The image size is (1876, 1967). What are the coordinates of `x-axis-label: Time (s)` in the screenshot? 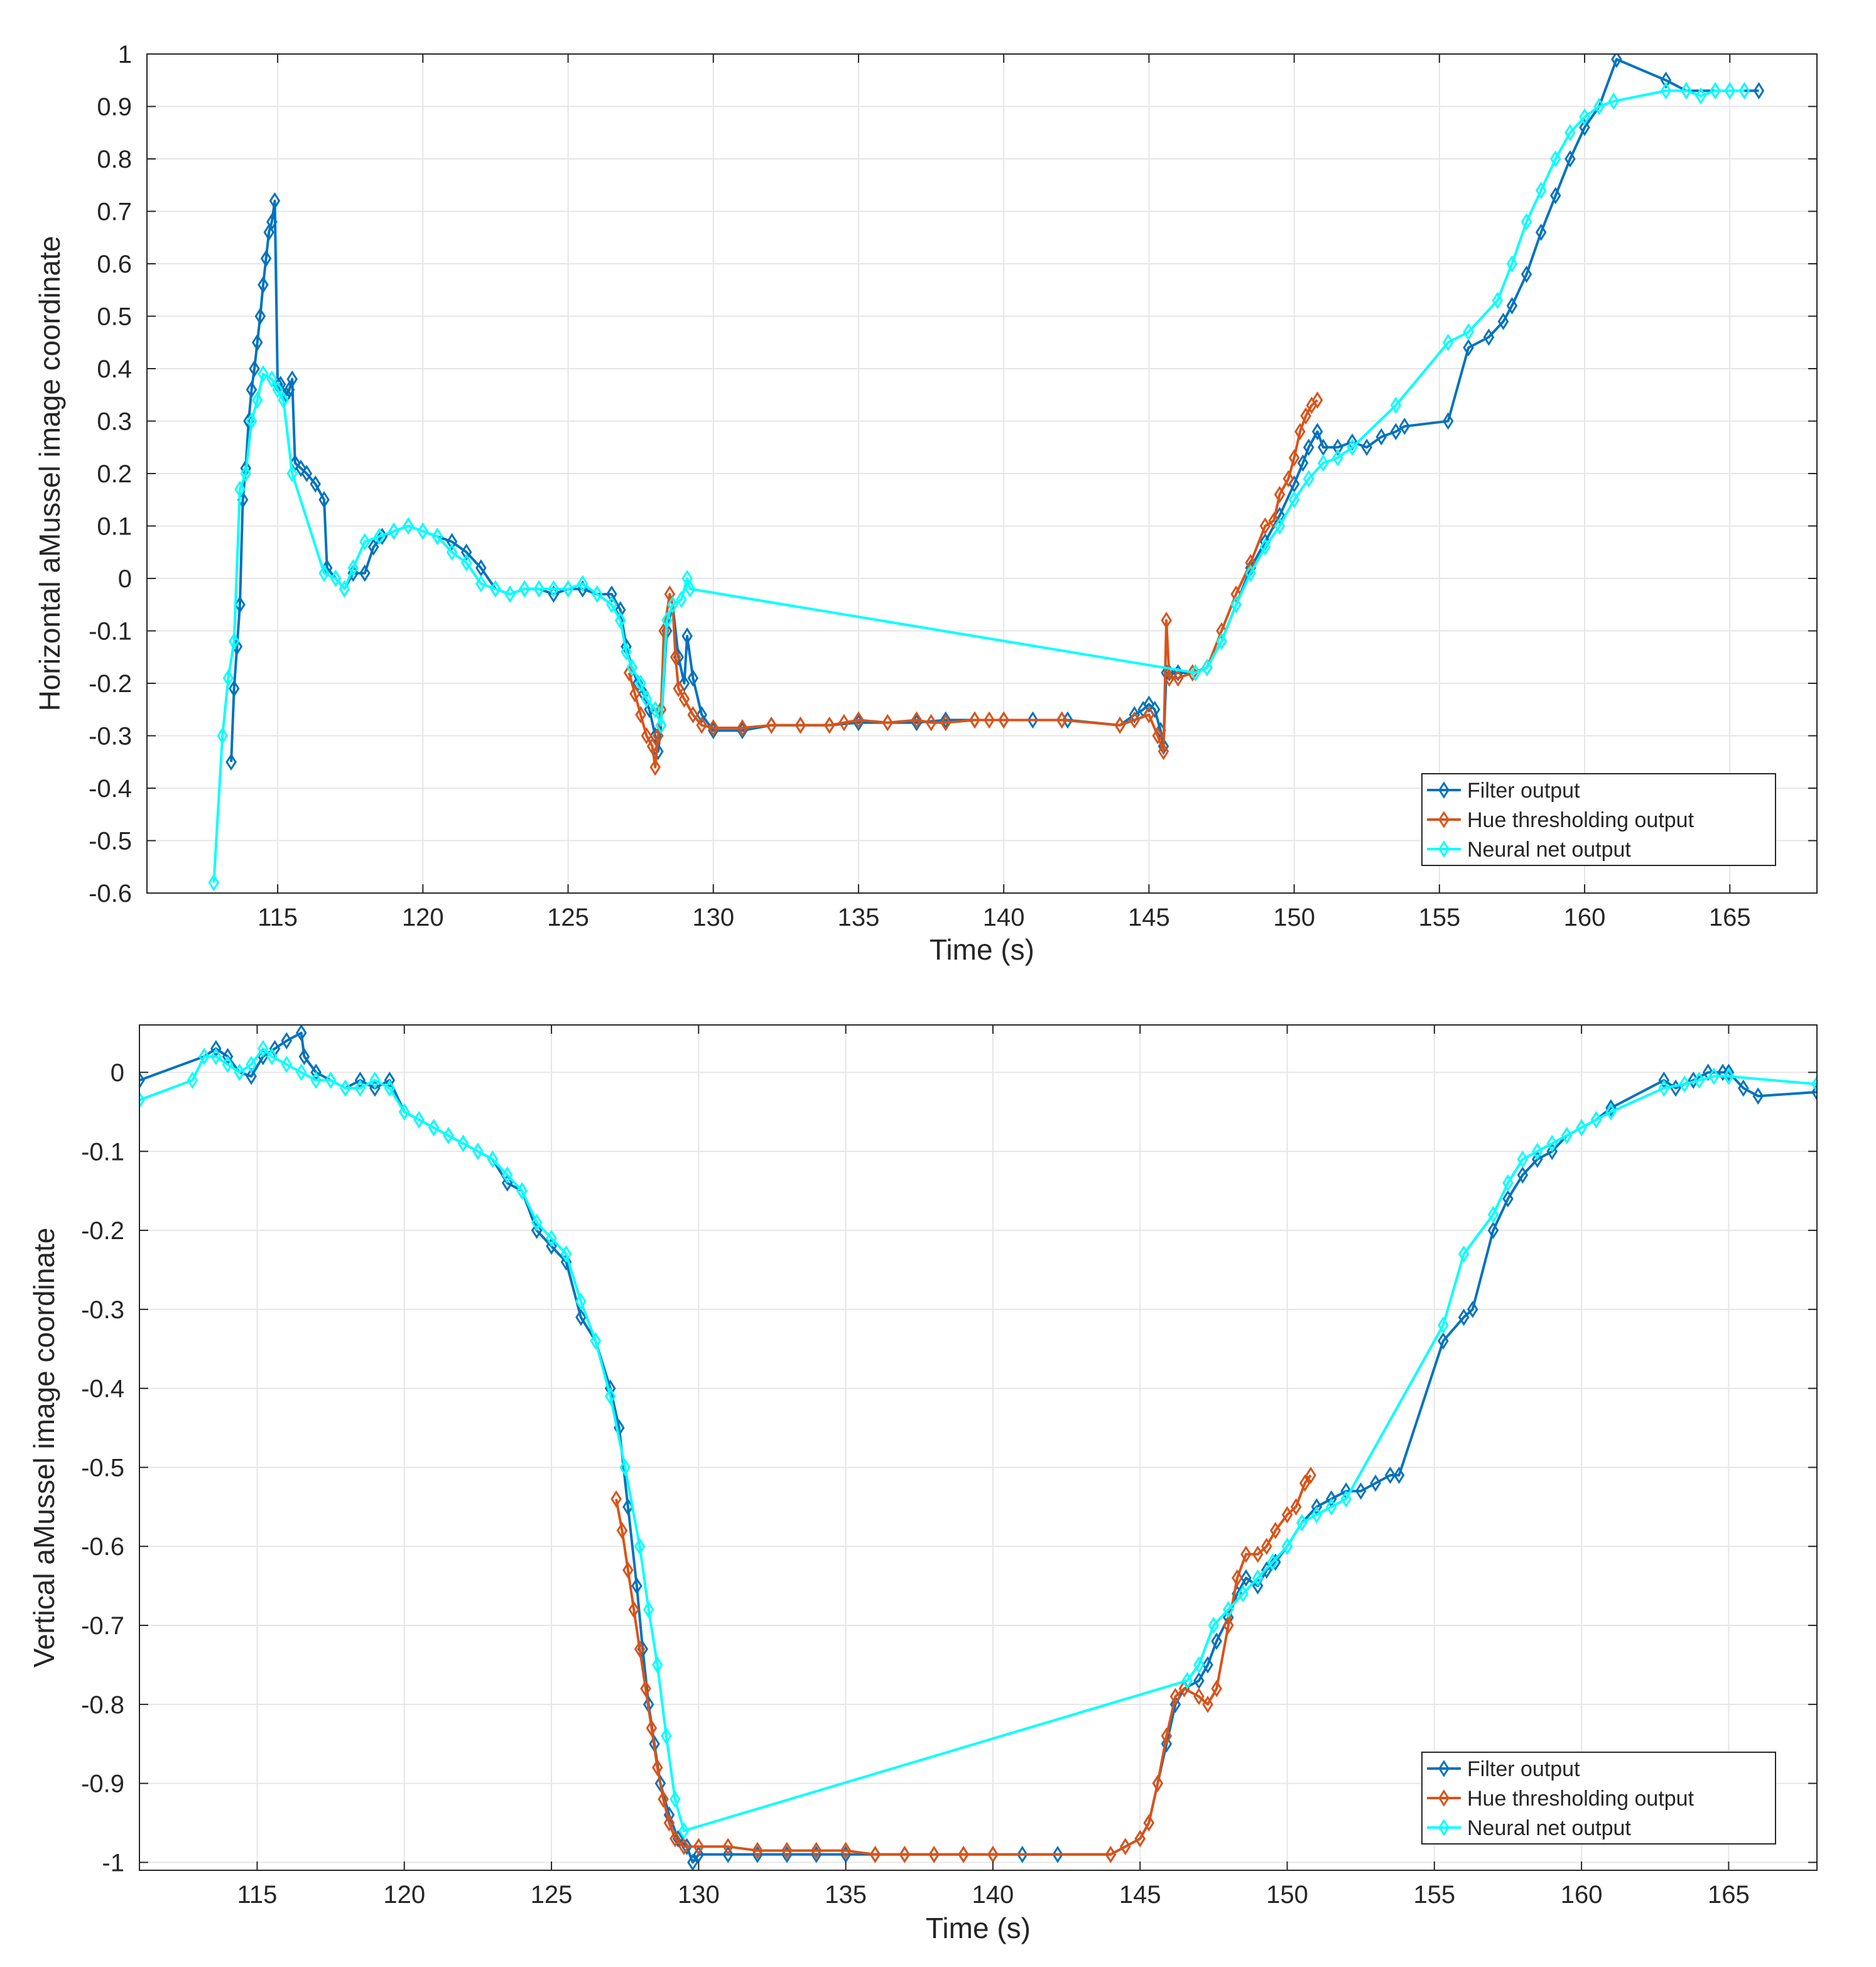 It's located at (978, 1928).